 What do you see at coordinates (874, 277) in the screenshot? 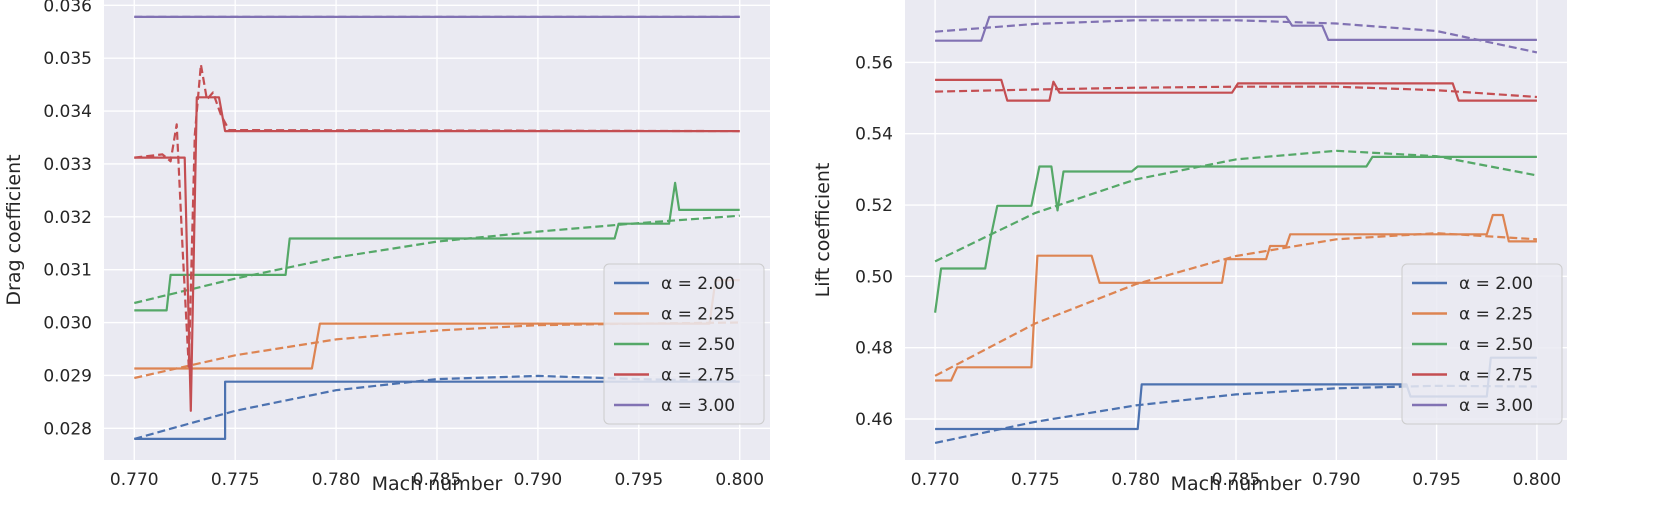
I see `y-tick-label: 0.50` at bounding box center [874, 277].